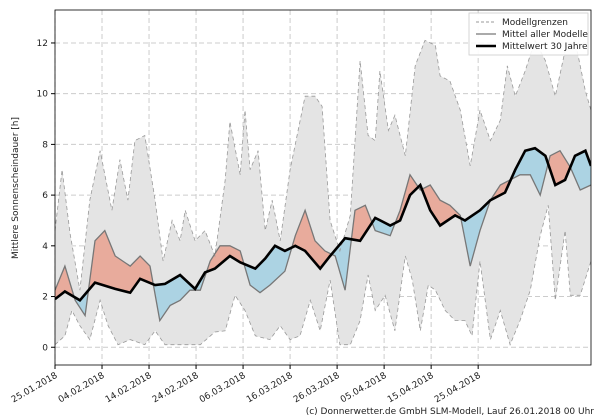 This screenshot has height=420, width=600. Describe the element at coordinates (35, 388) in the screenshot. I see `x-tick-label: 25.01.2018` at that location.